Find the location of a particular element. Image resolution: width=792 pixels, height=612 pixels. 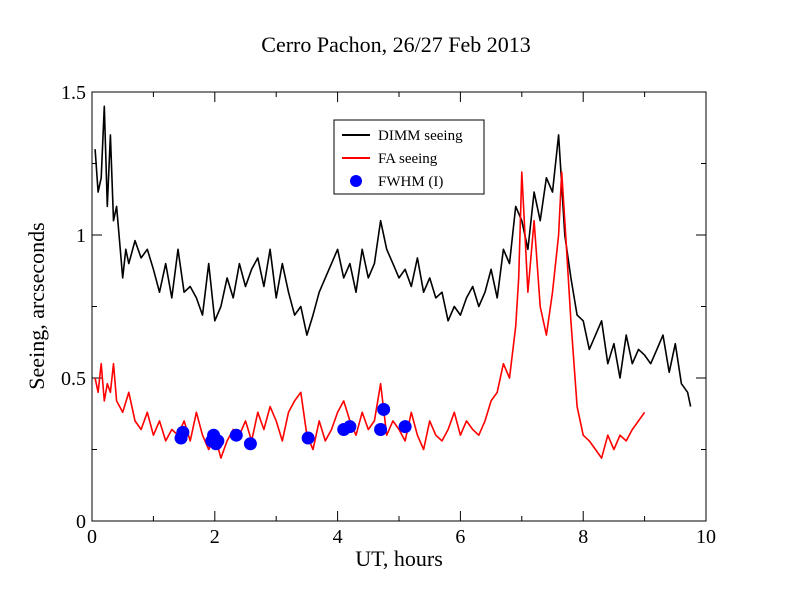

y-tick-label: 1 is located at coordinates (81, 236).